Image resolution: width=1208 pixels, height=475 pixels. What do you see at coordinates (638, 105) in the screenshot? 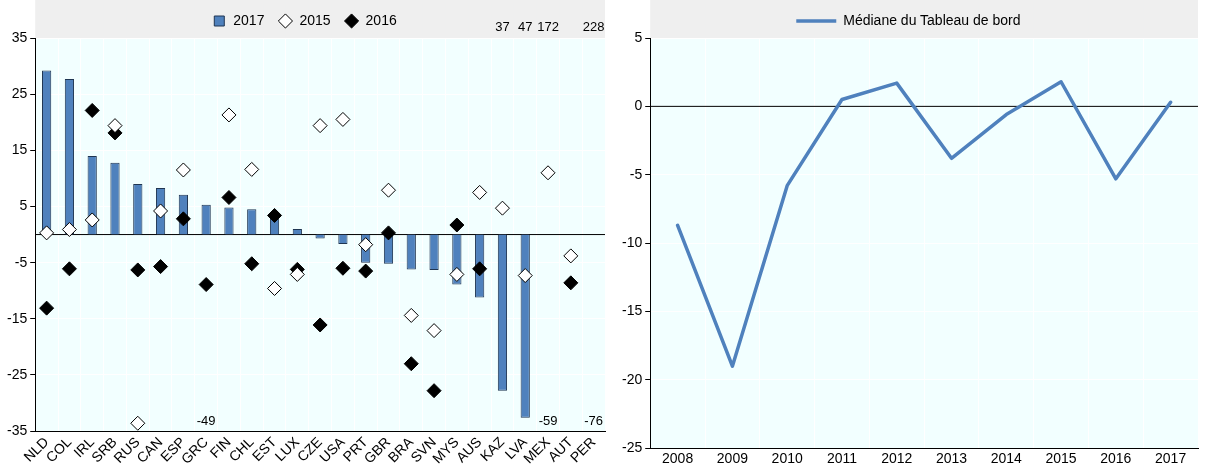
I see `y-tick-label: 0` at bounding box center [638, 105].